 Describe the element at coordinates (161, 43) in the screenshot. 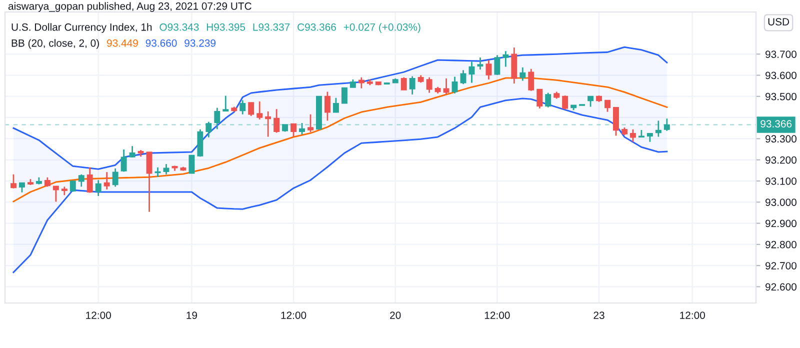

I see `annotation: 93.660` at that location.